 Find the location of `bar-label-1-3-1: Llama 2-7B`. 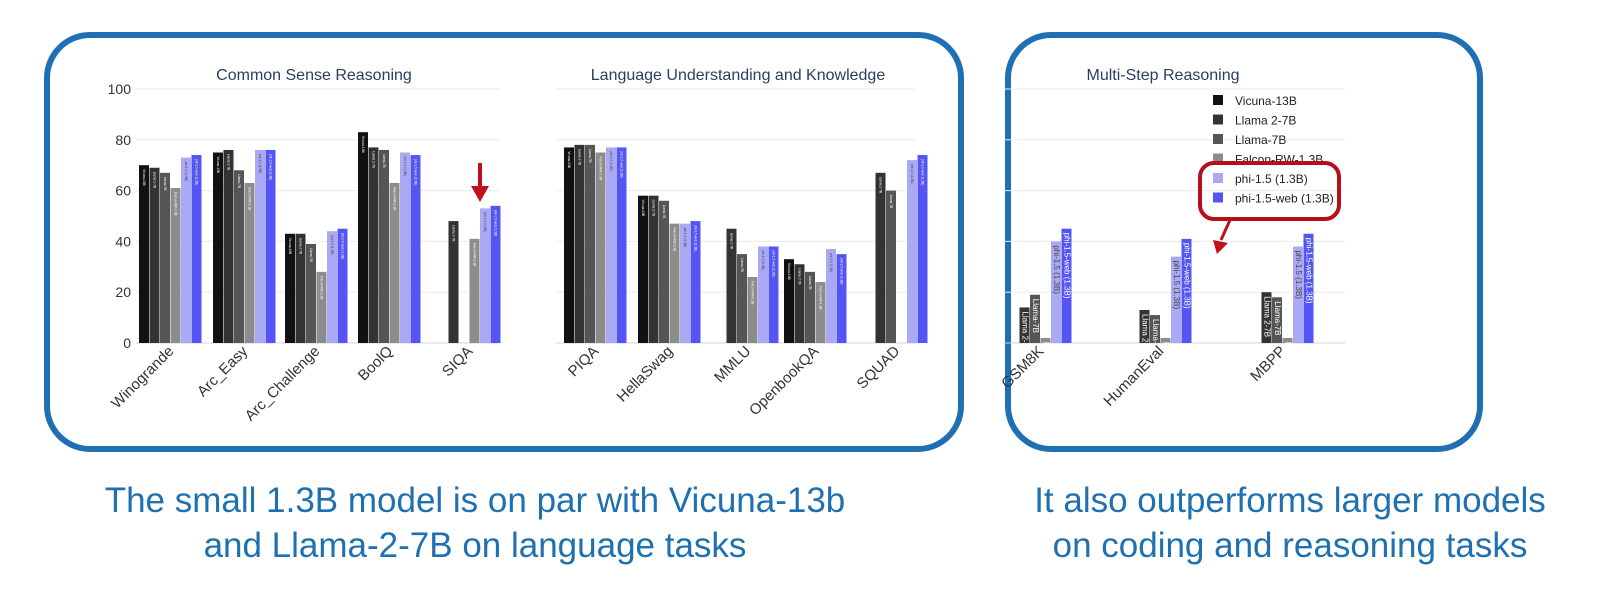

bar-label-1-3-1: Llama 2-7B is located at coordinates (800, 276).